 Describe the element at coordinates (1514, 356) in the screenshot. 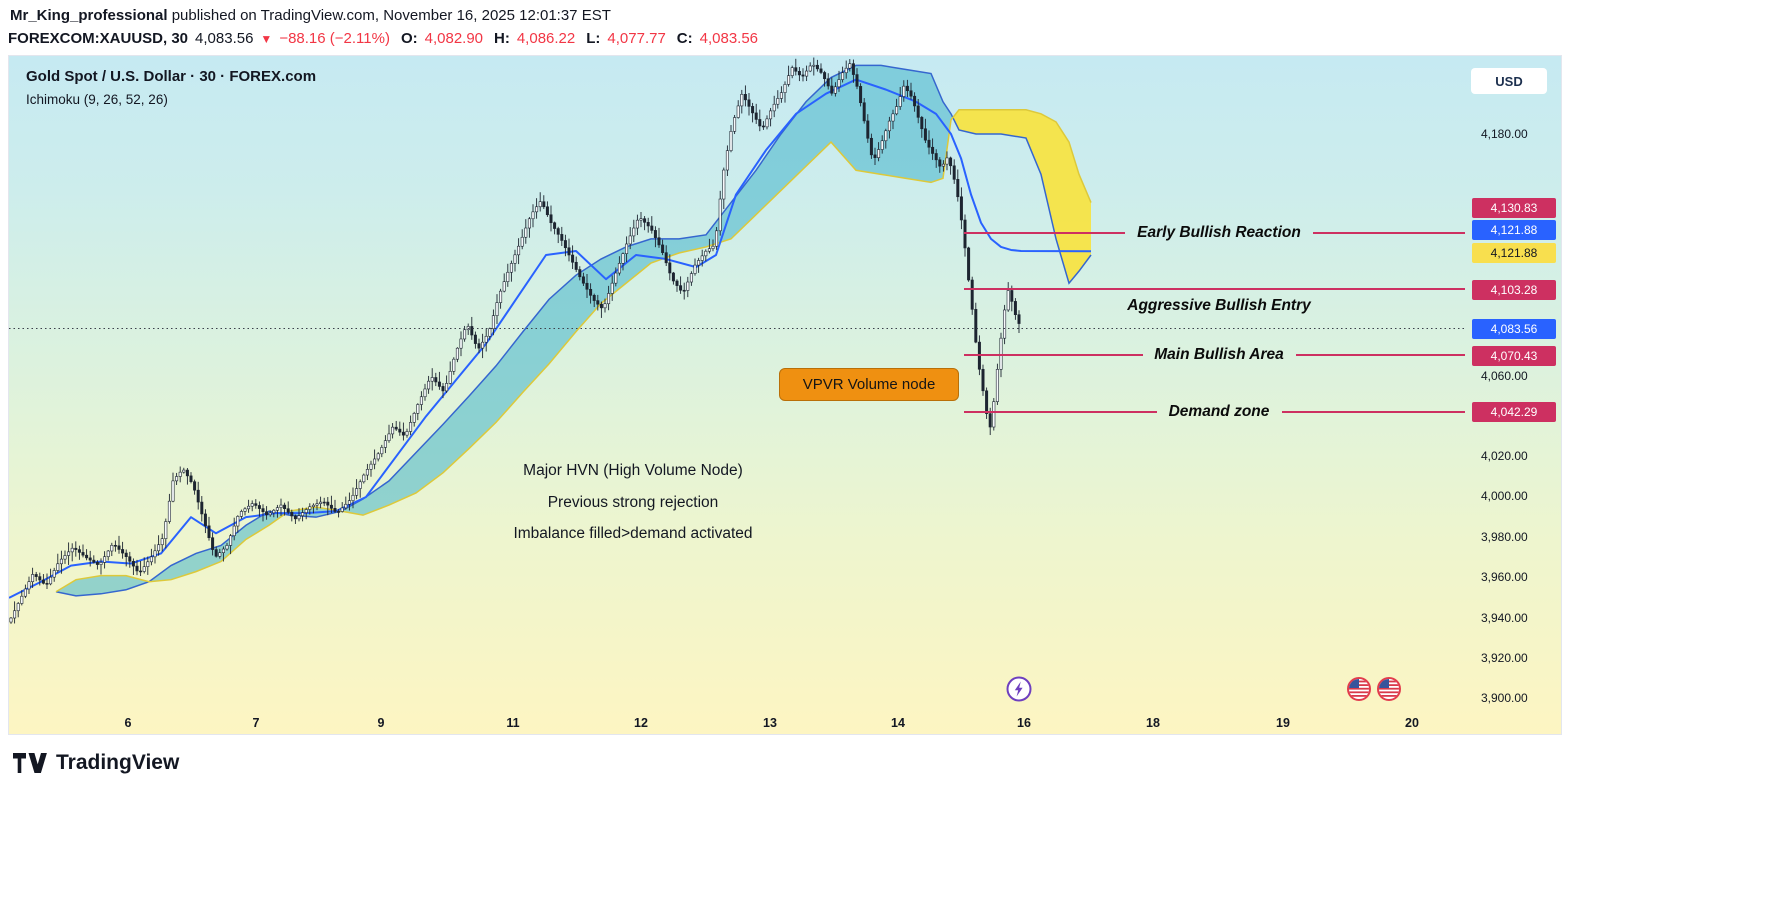

I see `price-badge: 4,070.43` at that location.